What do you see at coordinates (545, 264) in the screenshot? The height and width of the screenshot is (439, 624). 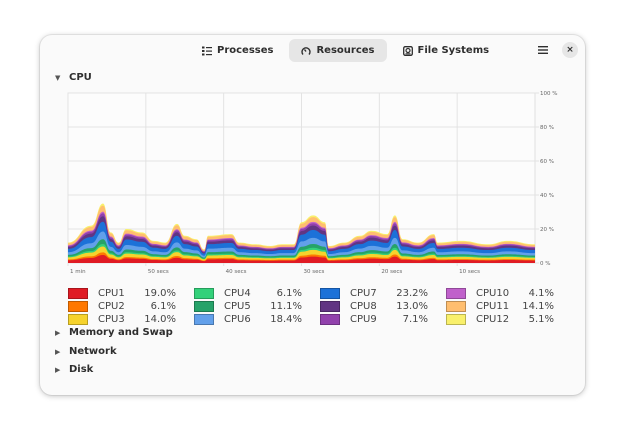 I see `y-tick-label: 0 %` at bounding box center [545, 264].